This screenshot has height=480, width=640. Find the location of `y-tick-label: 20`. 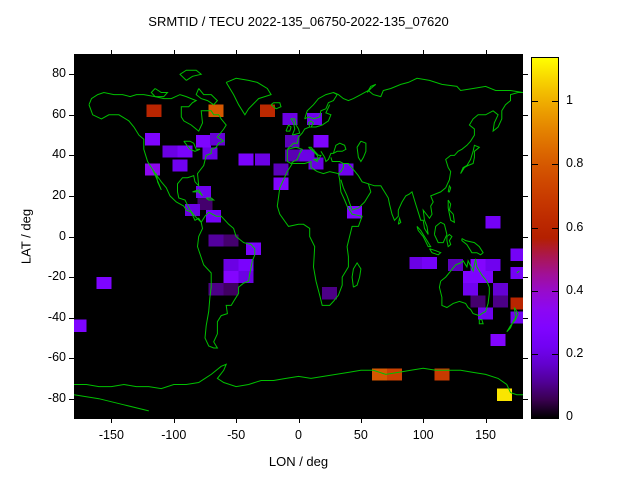

y-tick-label: 20 is located at coordinates (59, 194).